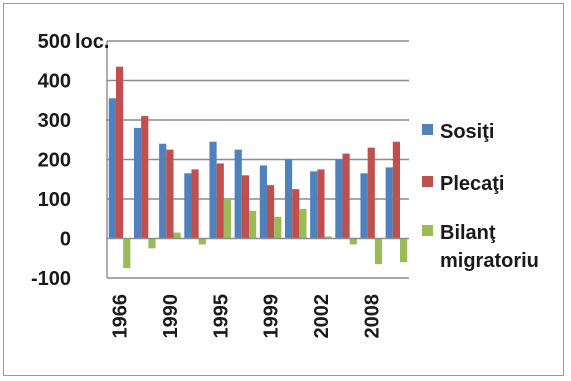 The image size is (571, 381). I want to click on y-axis-label: loc., so click(92, 42).